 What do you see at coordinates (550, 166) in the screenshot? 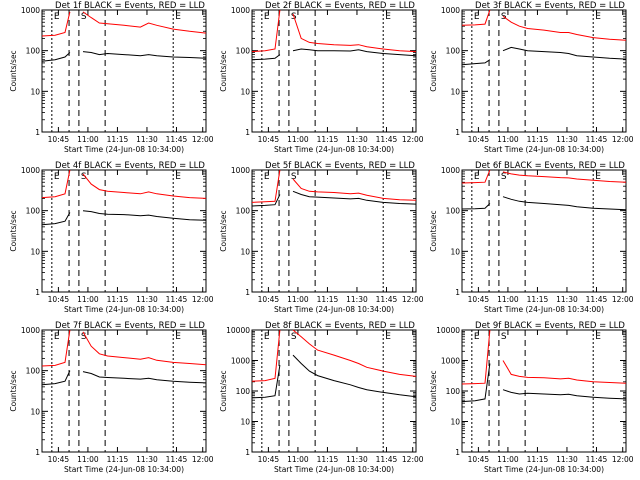
I see `chart-title: Det 6f BLACK = Events, RED = LLD` at bounding box center [550, 166].